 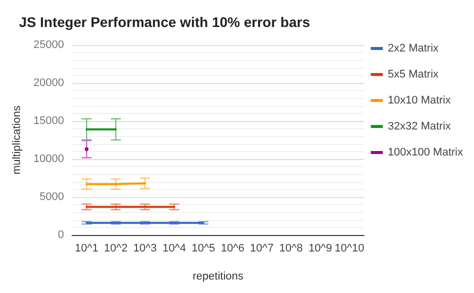 I want to click on y-tick-label: 5000, so click(x=52, y=197).